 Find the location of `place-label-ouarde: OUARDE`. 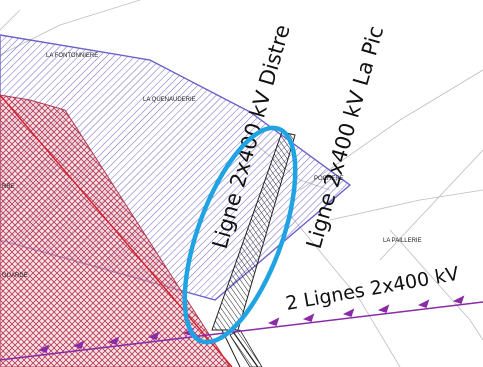

place-label-ouarde: OUARDE is located at coordinates (15, 276).